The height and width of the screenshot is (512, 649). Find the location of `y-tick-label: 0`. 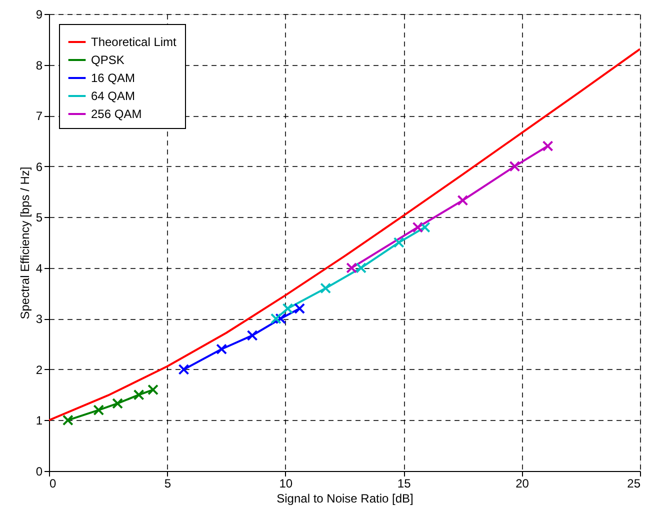

y-tick-label: 0 is located at coordinates (39, 471).